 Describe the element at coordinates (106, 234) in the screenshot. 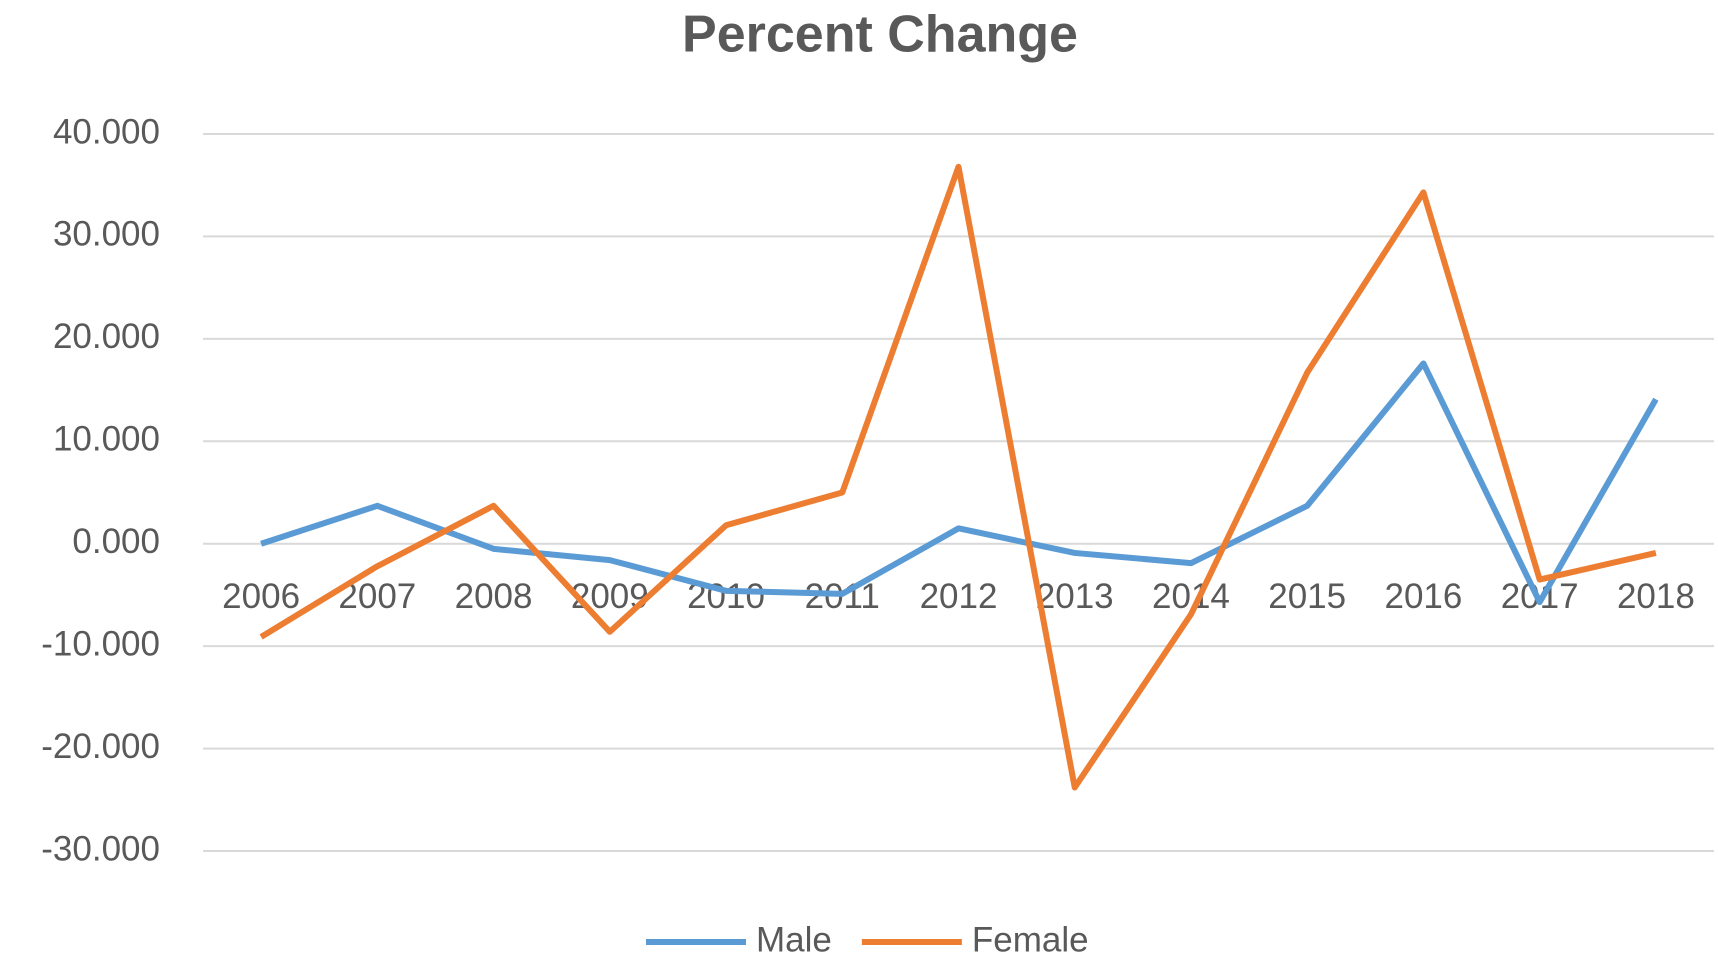

I see `y-tick-label: 30.000` at that location.